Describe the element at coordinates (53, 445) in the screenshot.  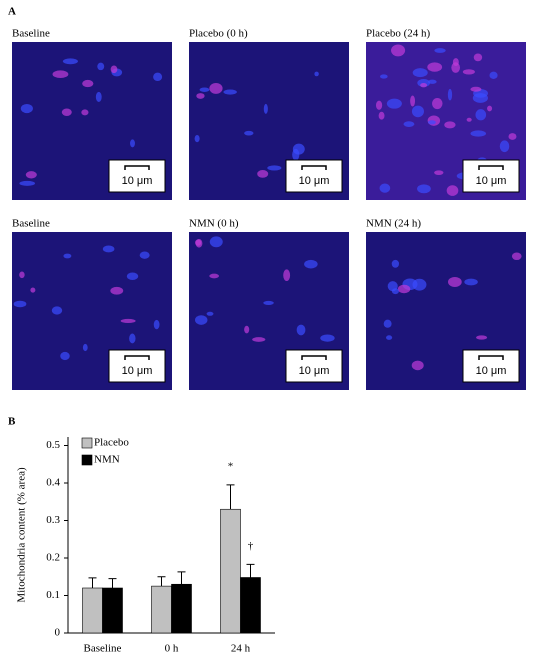
I see `y-tick-label: 0.5` at that location.